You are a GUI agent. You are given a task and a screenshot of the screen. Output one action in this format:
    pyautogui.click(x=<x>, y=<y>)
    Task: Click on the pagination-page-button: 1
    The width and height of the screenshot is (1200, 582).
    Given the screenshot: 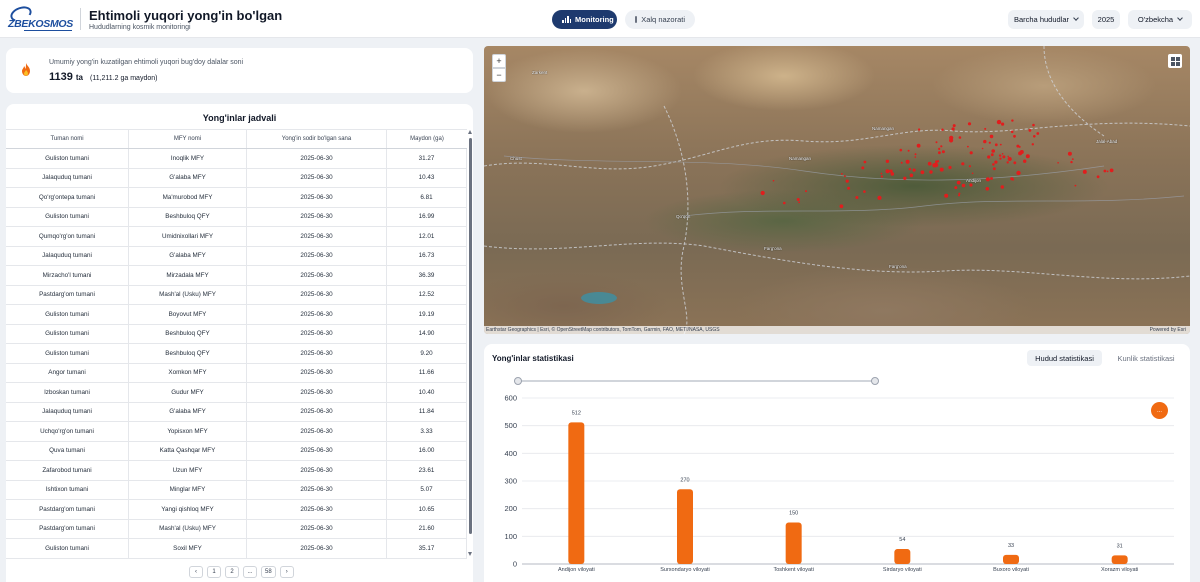 What is the action you would take?
    pyautogui.click(x=214, y=572)
    